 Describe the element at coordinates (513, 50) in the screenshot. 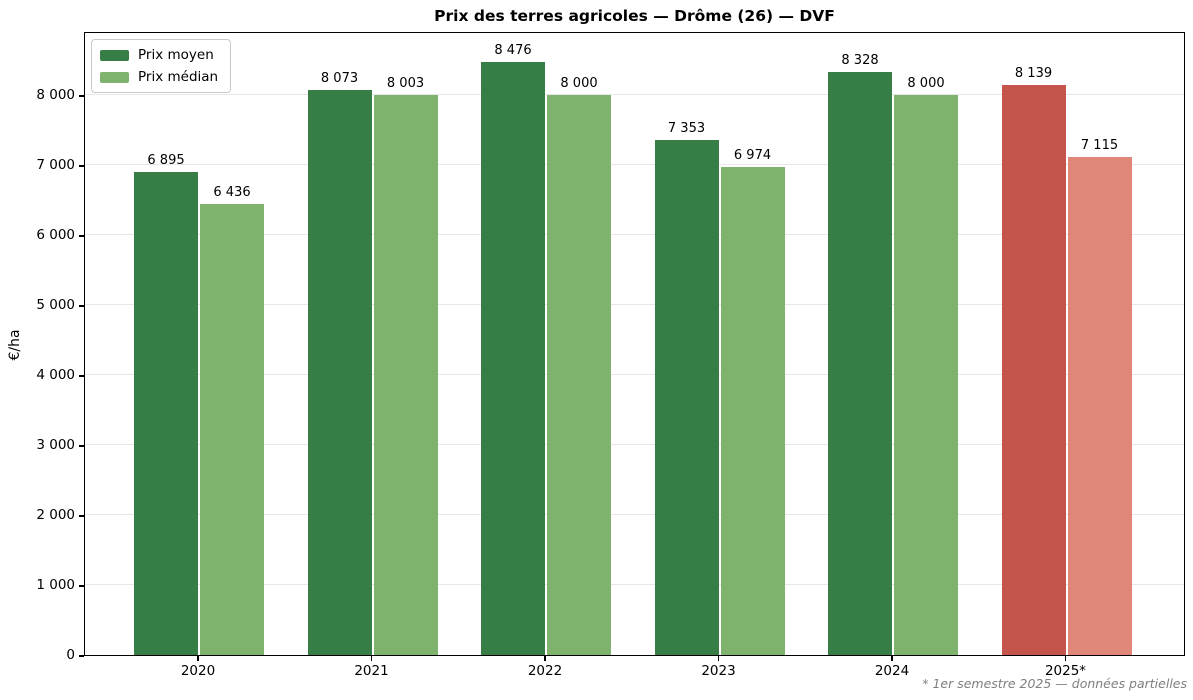

I see `bar-value-label: 8 476` at that location.